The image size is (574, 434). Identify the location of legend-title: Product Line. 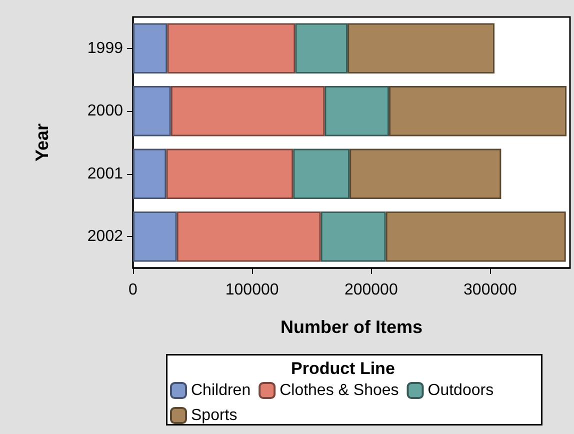
(343, 368).